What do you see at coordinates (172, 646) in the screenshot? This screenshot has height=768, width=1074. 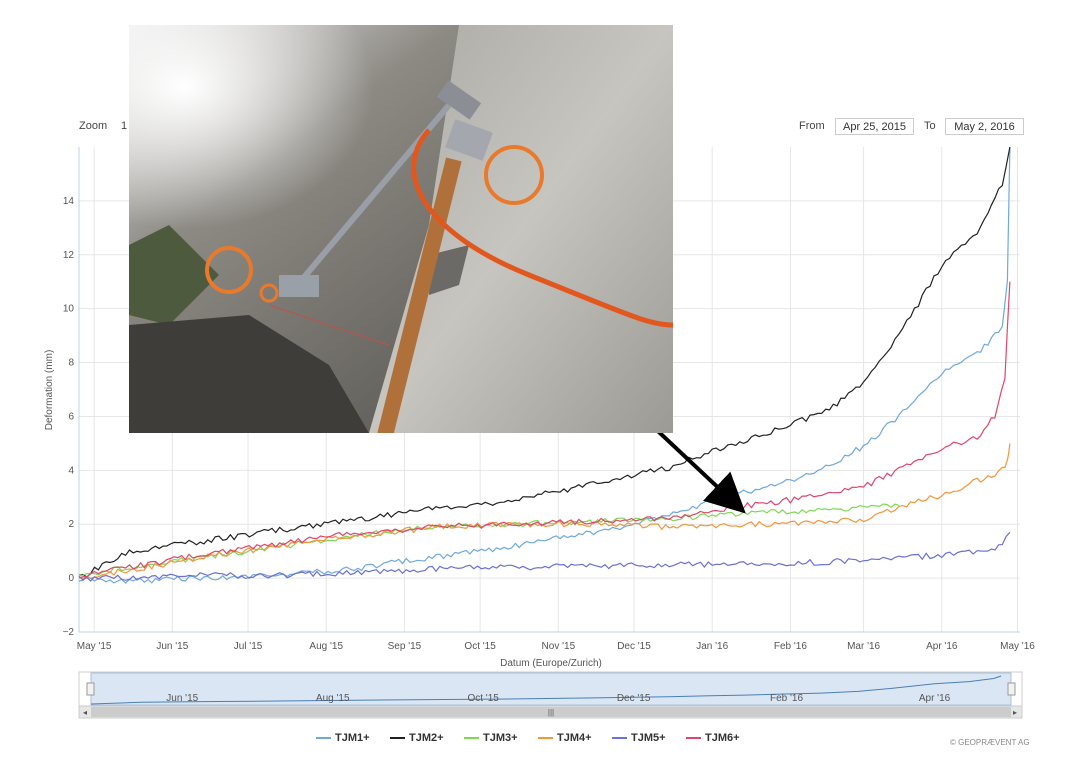 I see `x-tick-label: Jun '15` at bounding box center [172, 646].